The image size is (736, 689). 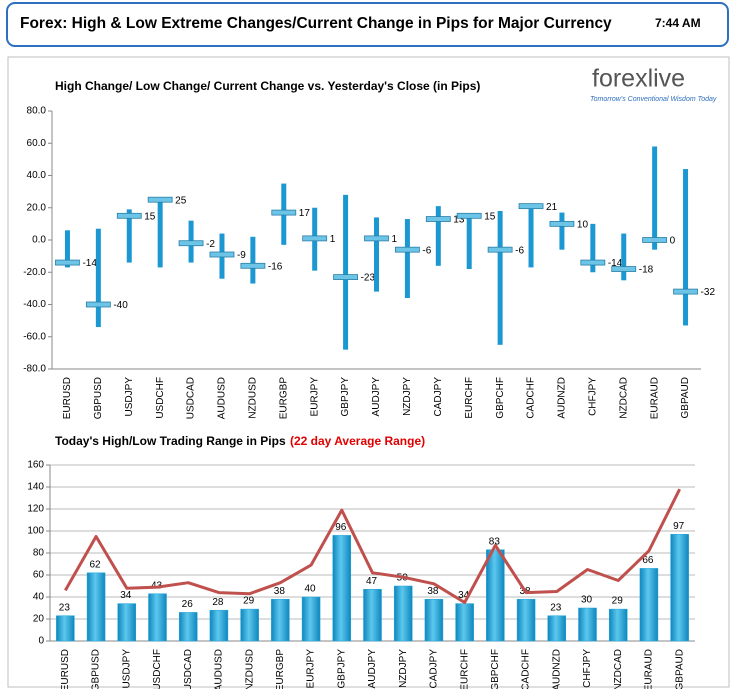 I want to click on data-label: 30, so click(x=587, y=600).